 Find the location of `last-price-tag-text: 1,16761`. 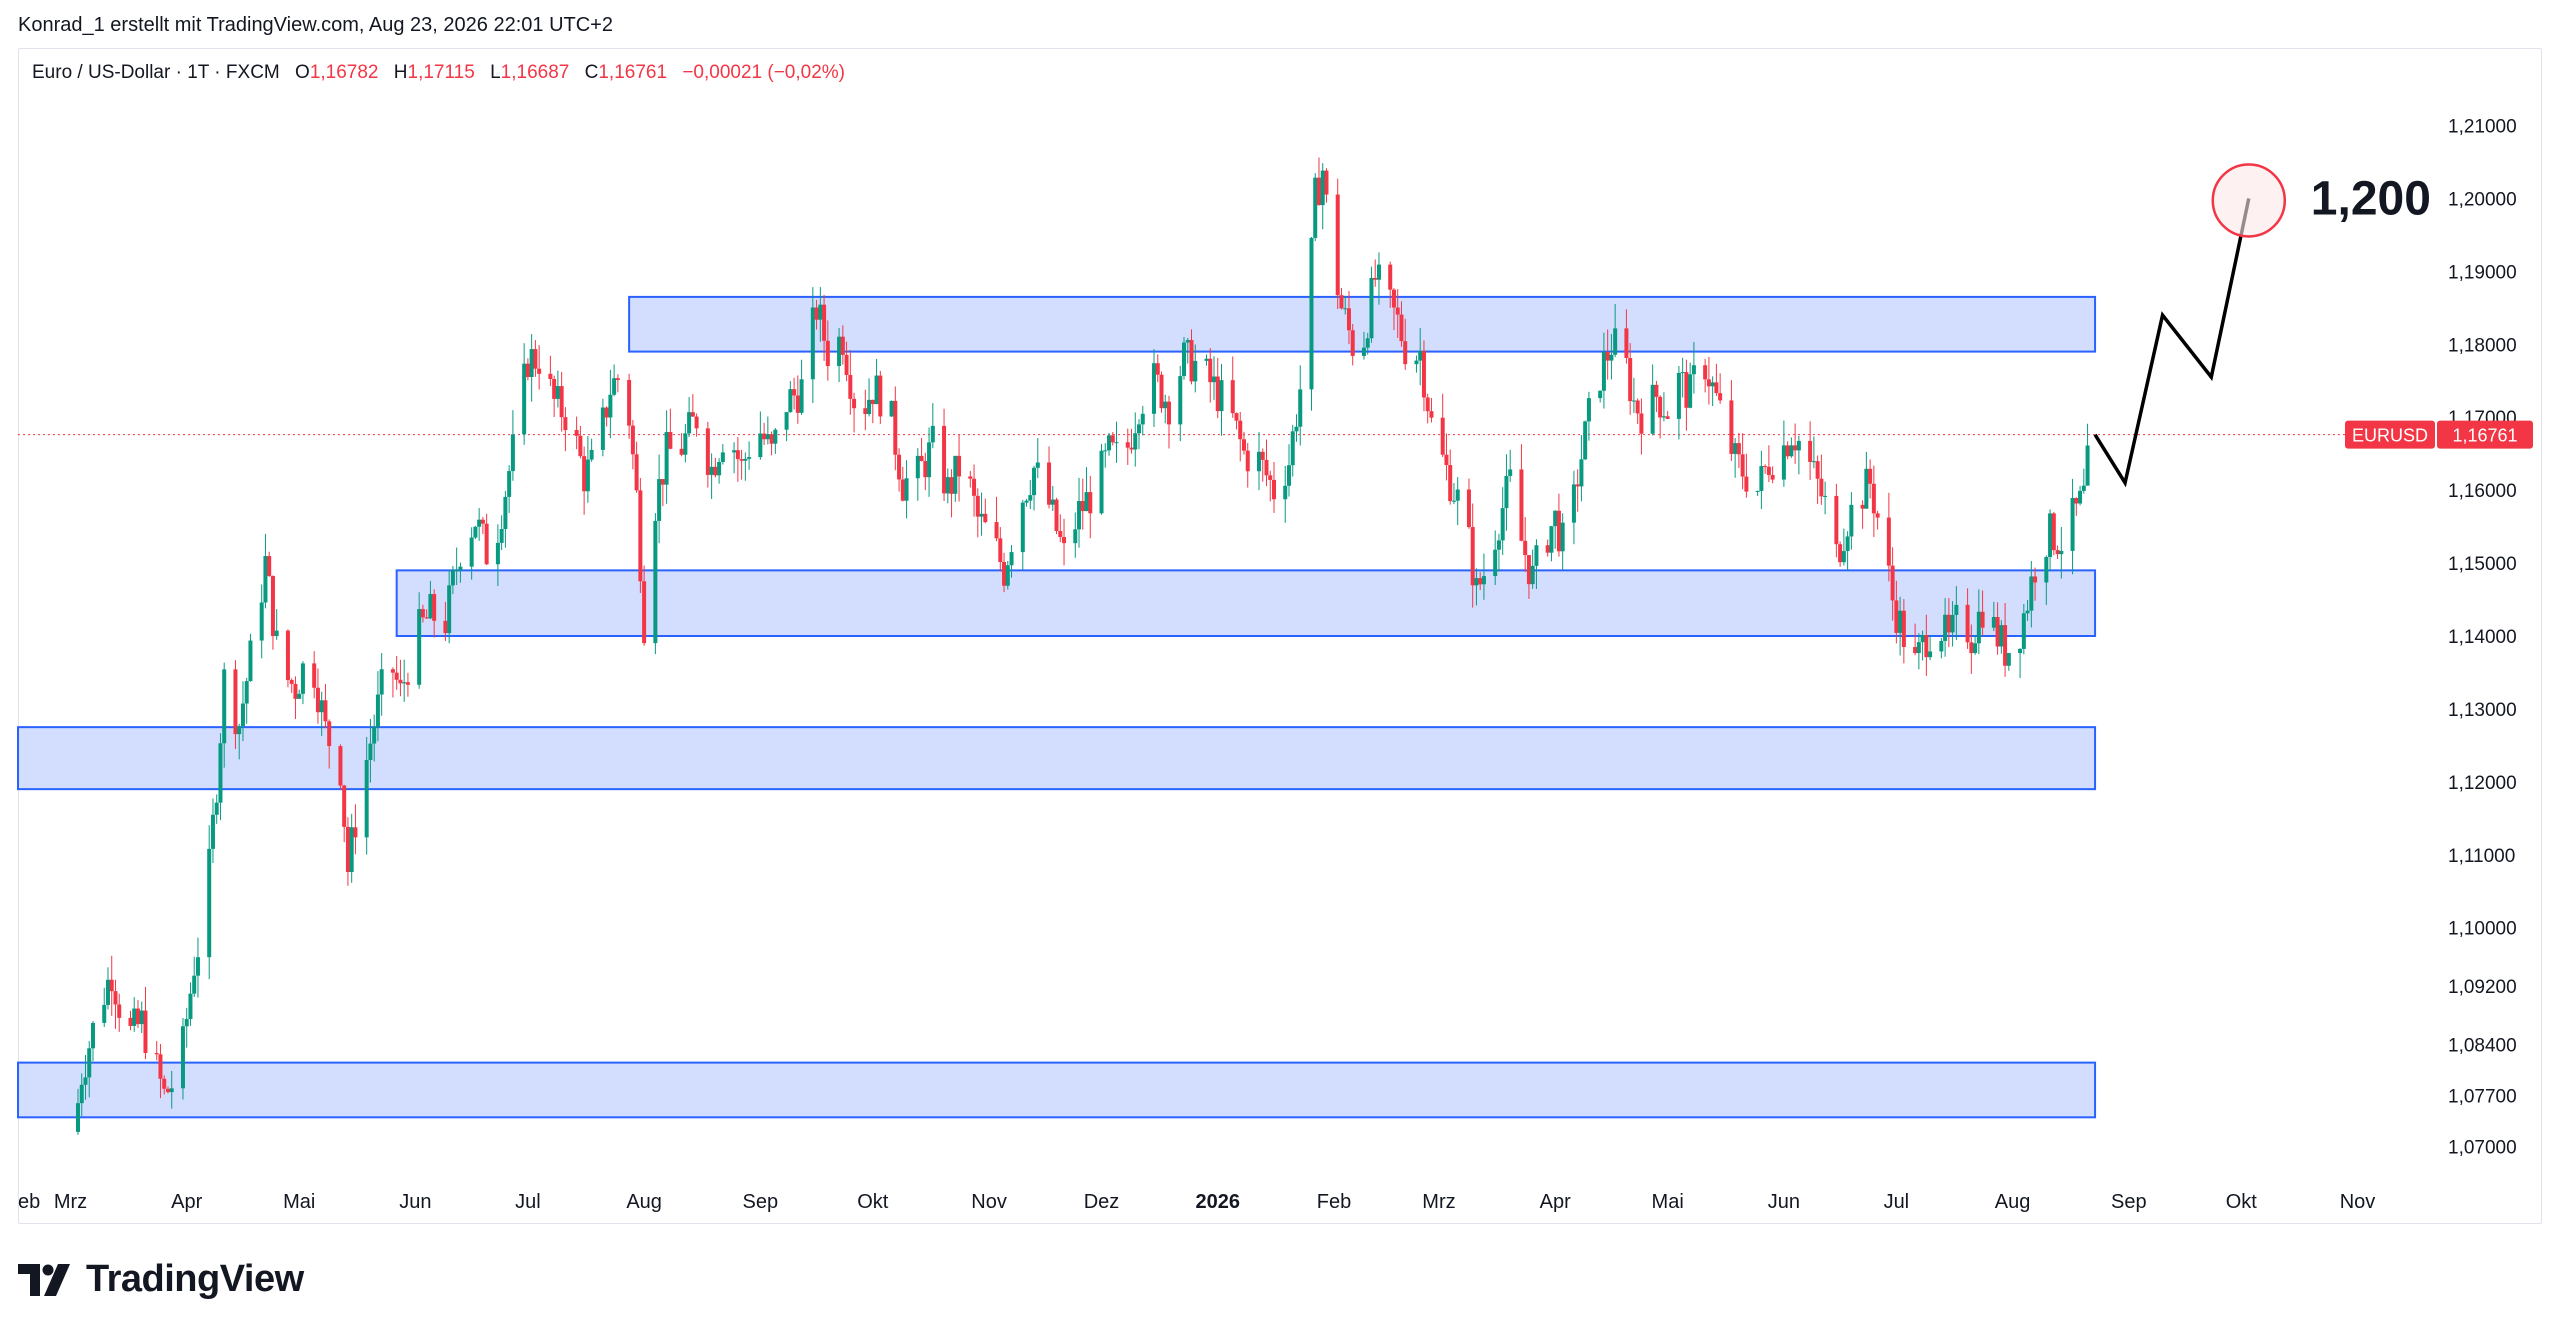

last-price-tag-text: 1,16761 is located at coordinates (2484, 436).